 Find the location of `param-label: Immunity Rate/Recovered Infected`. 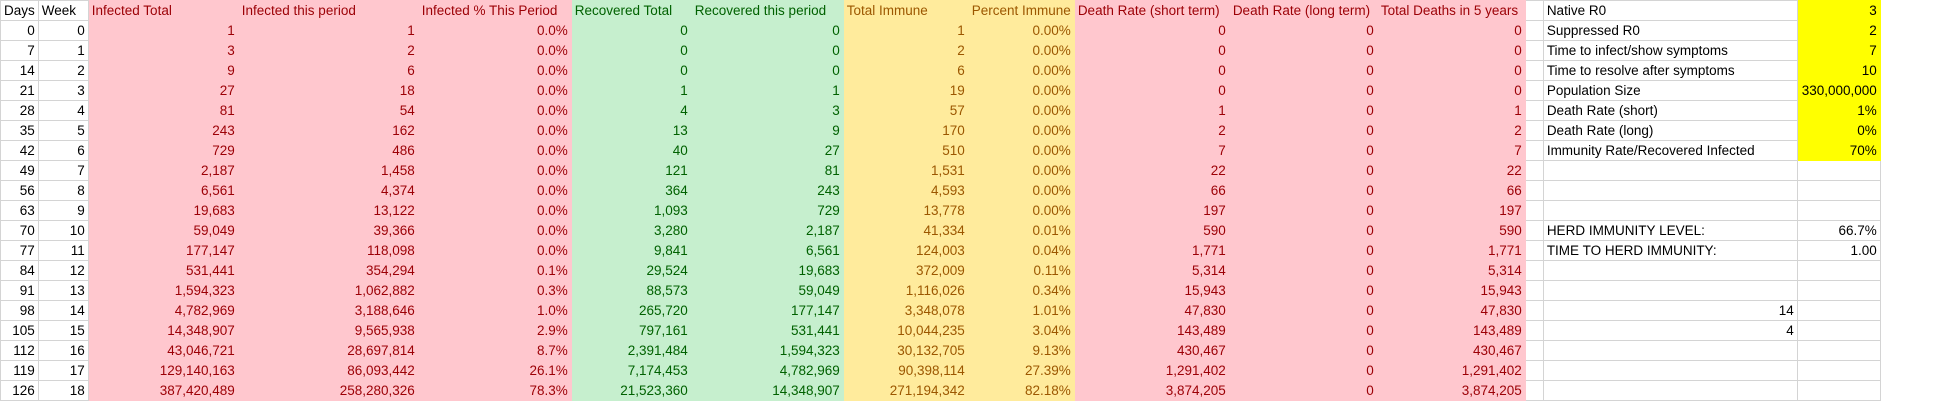

param-label: Immunity Rate/Recovered Infected is located at coordinates (1670, 150).